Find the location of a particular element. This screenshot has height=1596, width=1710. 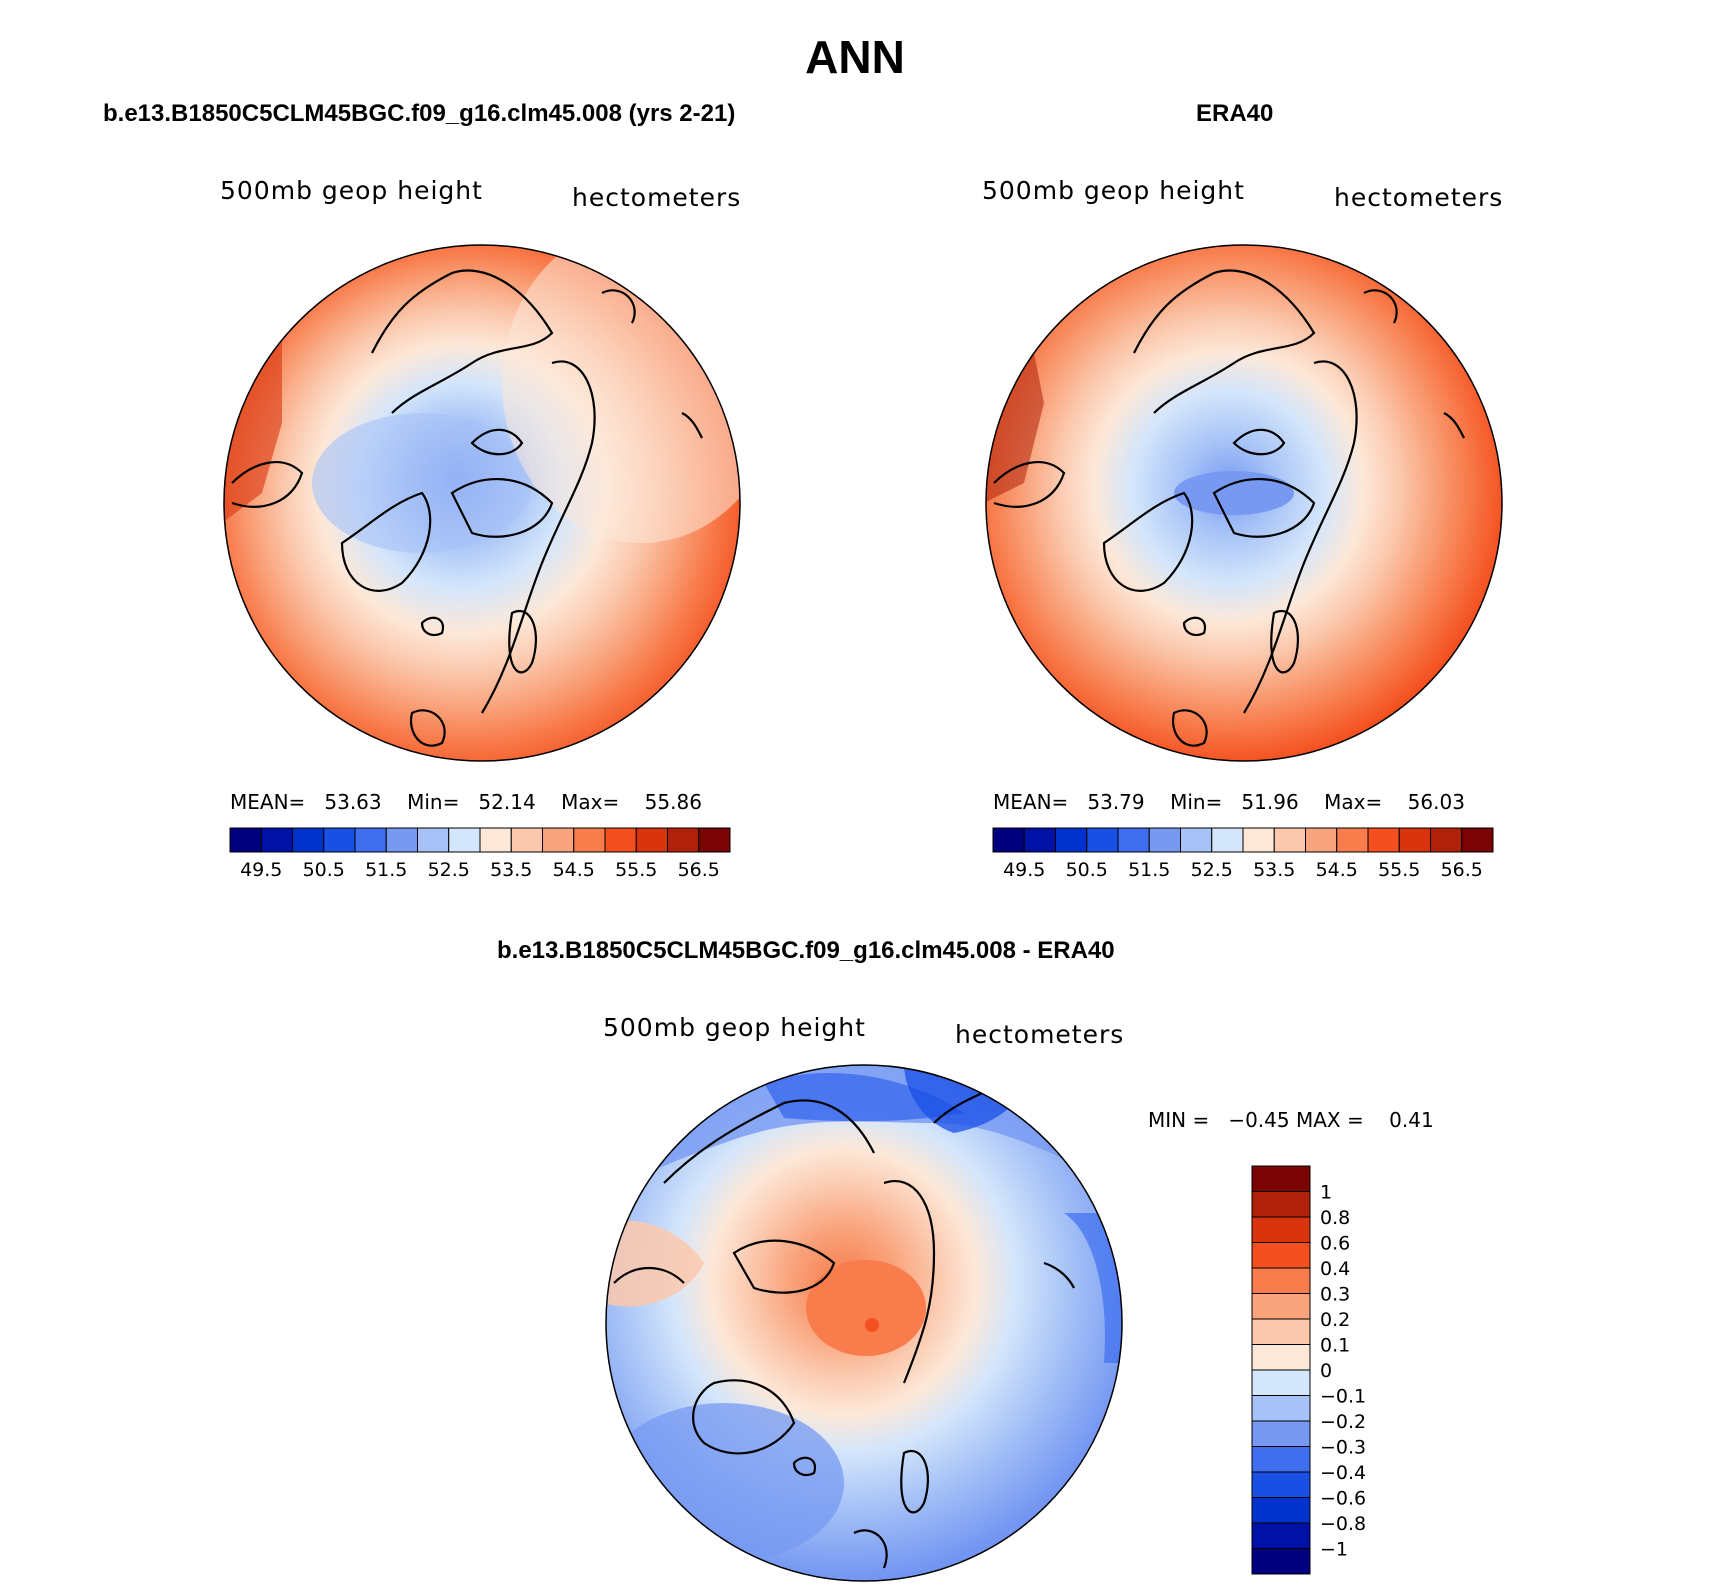

variable-label-obs: 500mb geop height is located at coordinates (1113, 190).